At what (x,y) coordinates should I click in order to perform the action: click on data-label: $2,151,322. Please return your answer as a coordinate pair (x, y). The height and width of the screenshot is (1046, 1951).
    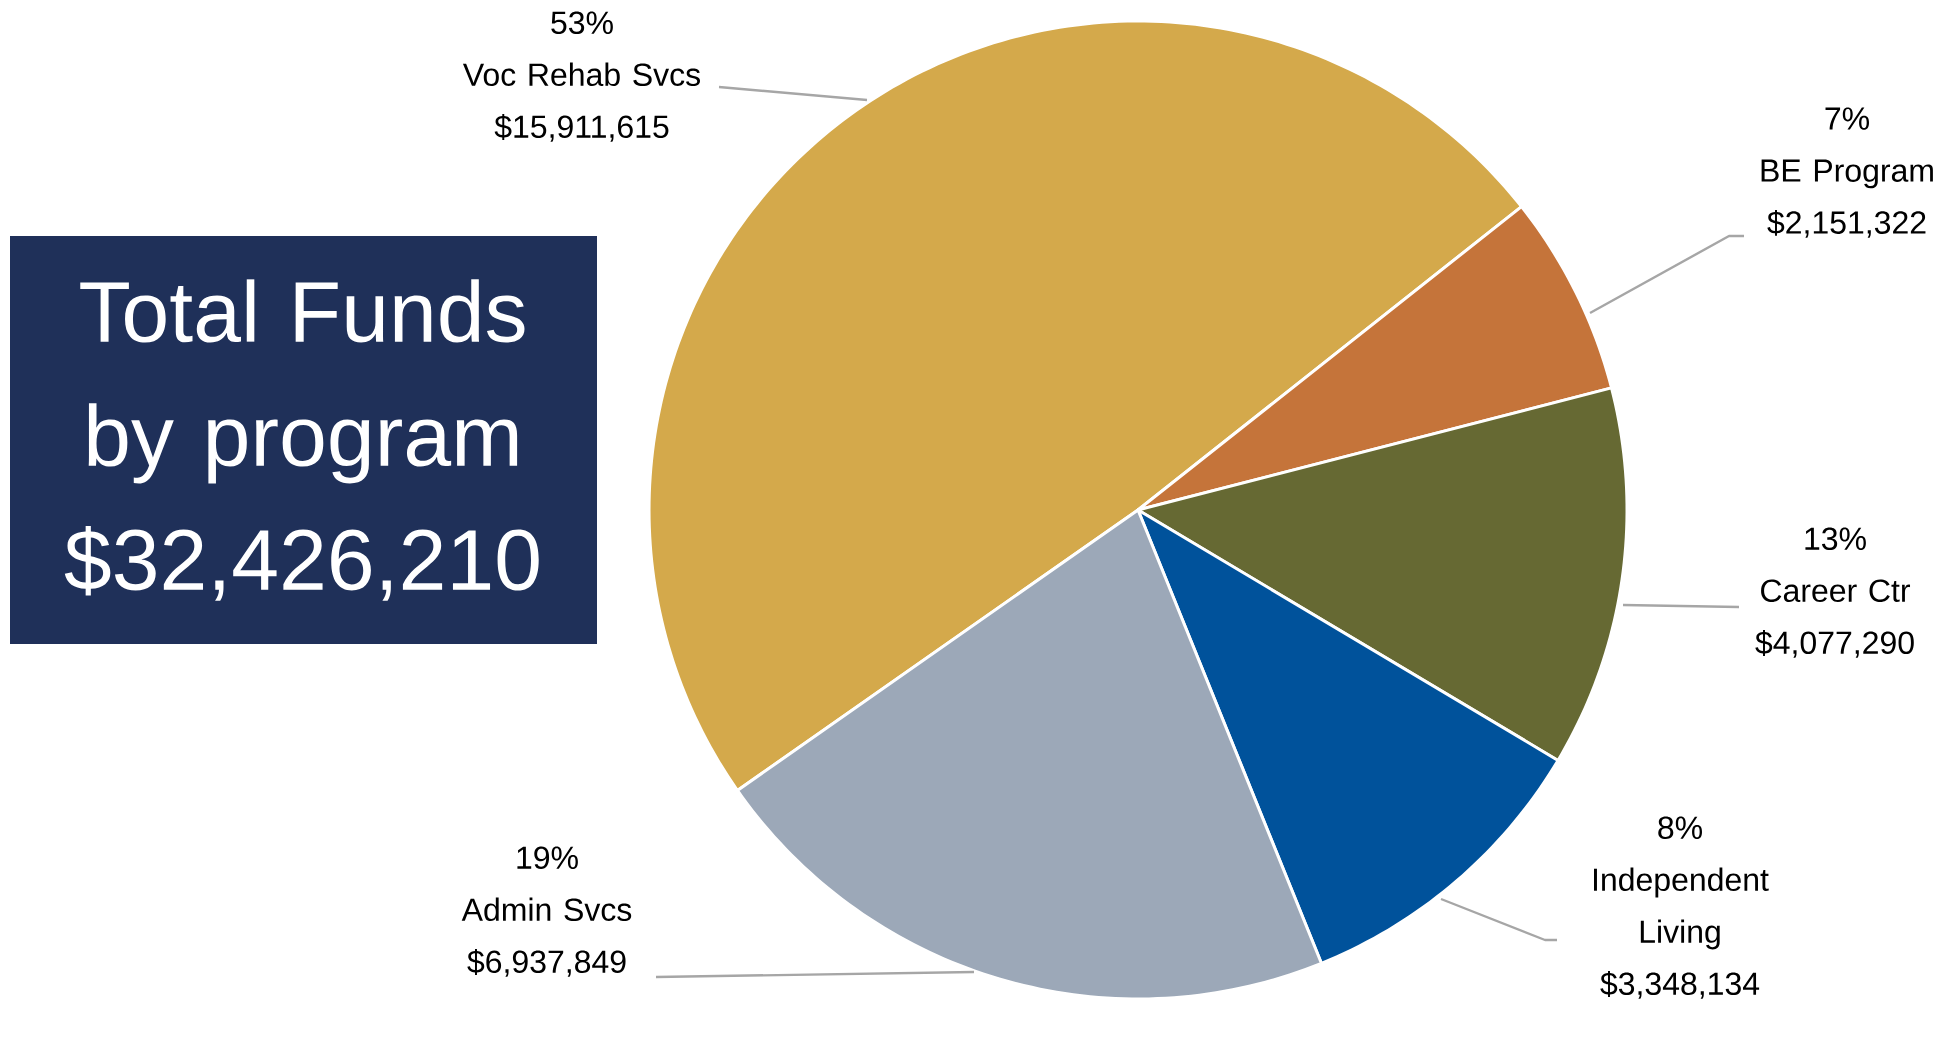
    Looking at the image, I should click on (1846, 223).